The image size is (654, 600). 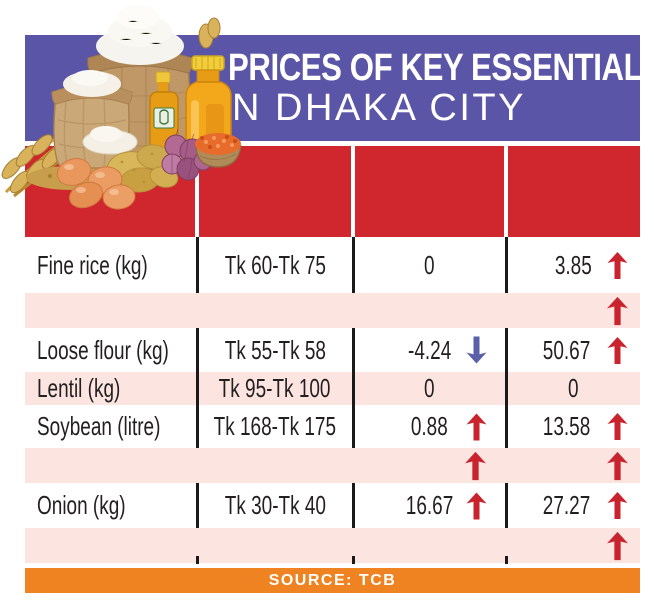 What do you see at coordinates (379, 108) in the screenshot?
I see `page-subtitle: N DHAKA CITY` at bounding box center [379, 108].